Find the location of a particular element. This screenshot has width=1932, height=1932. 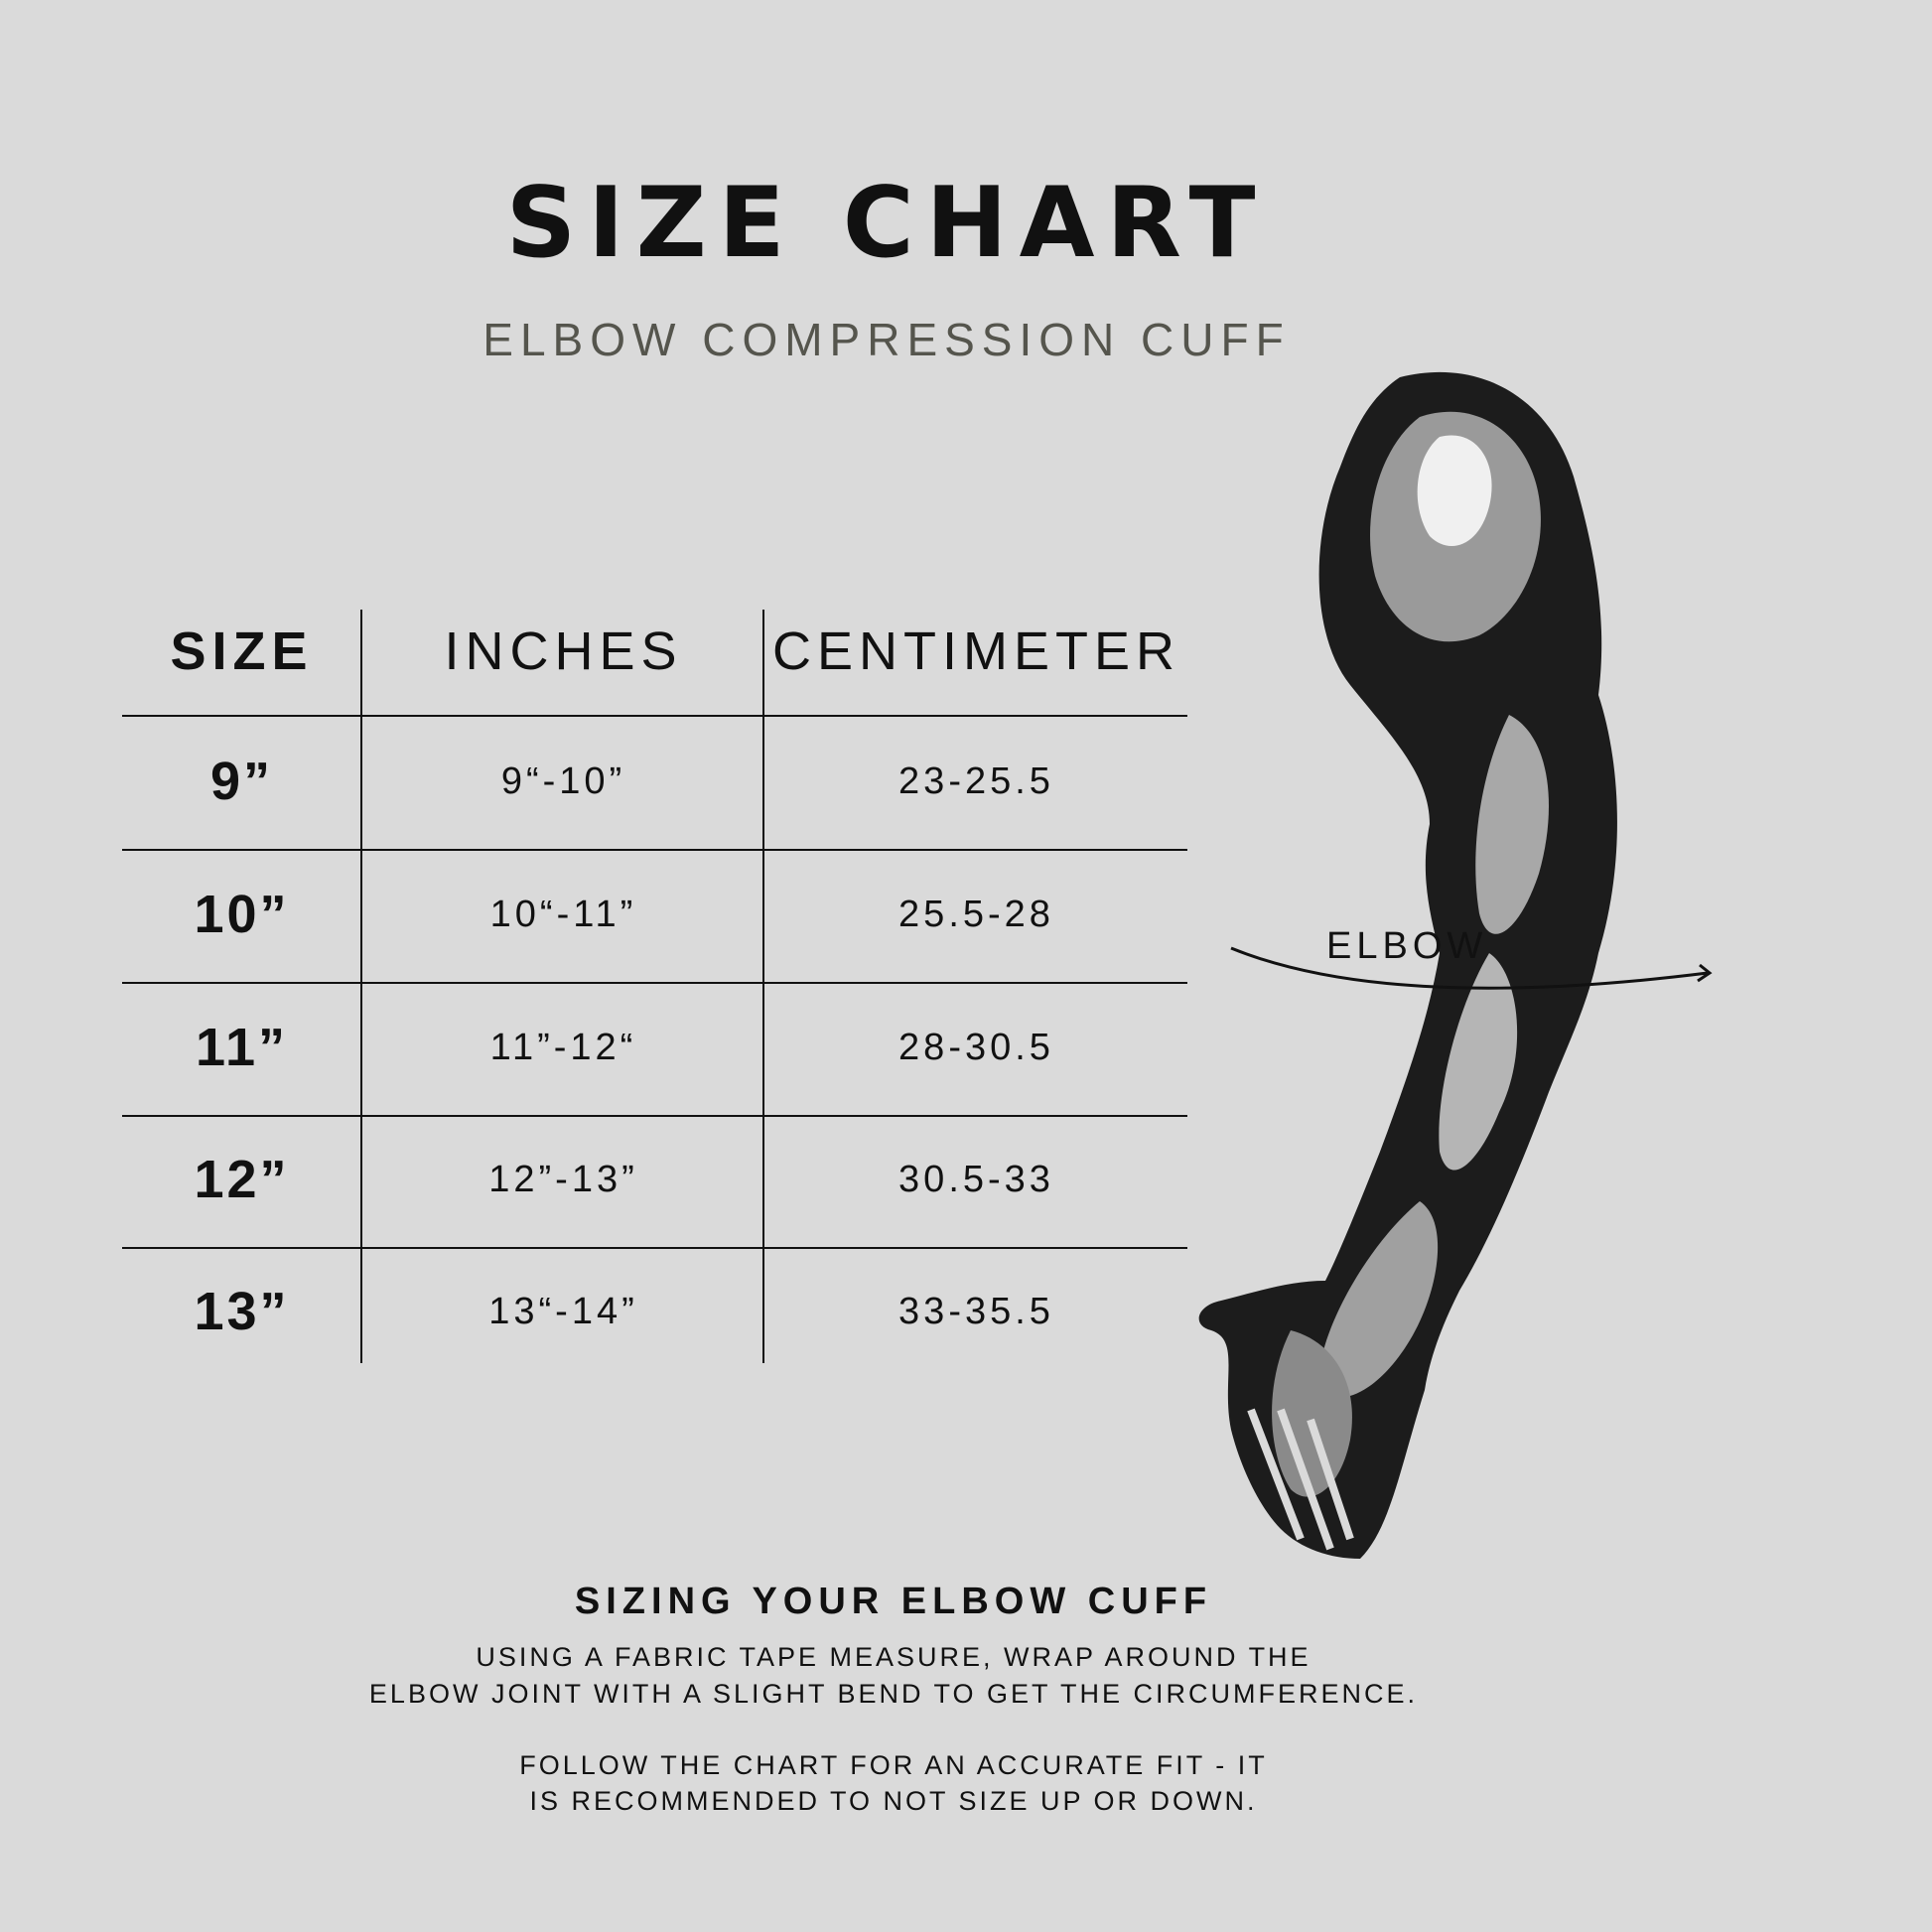

inches-cell: 10“-11” is located at coordinates (563, 914).